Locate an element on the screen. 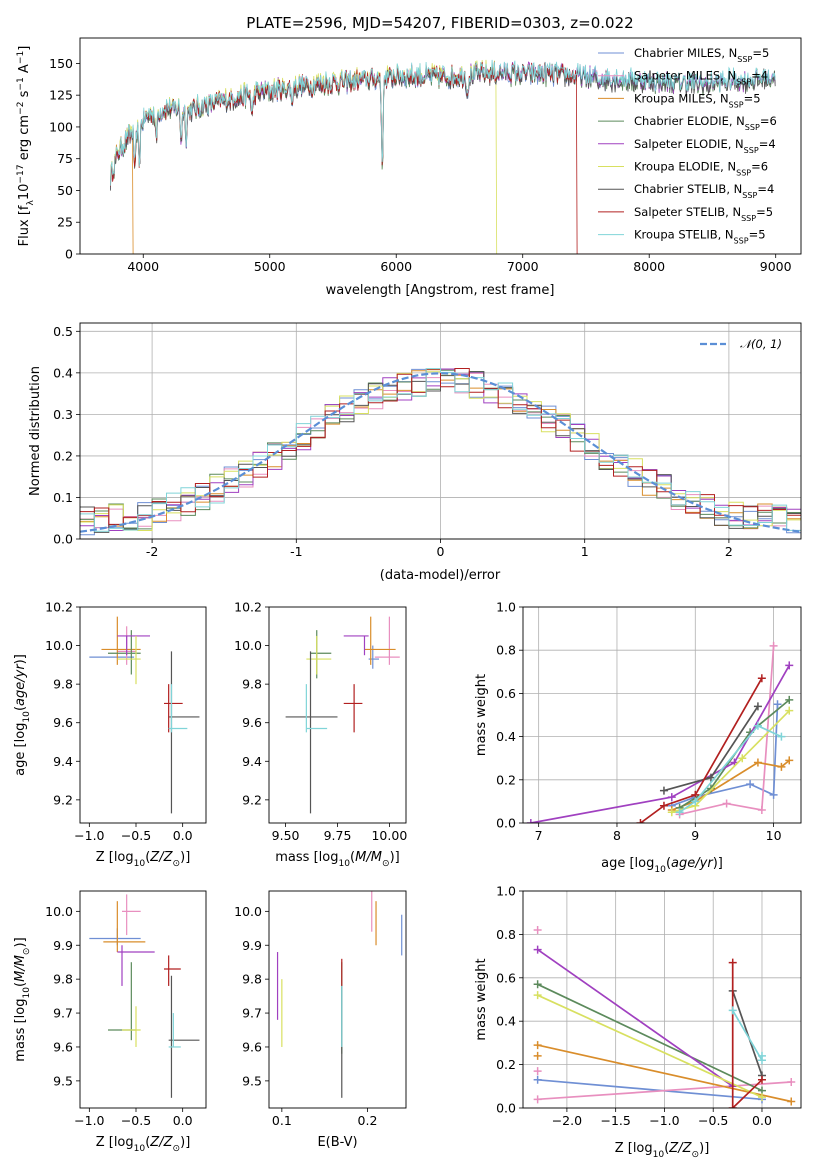 The width and height of the screenshot is (819, 1170). y-tick-label: 9.8 is located at coordinates (63, 684).